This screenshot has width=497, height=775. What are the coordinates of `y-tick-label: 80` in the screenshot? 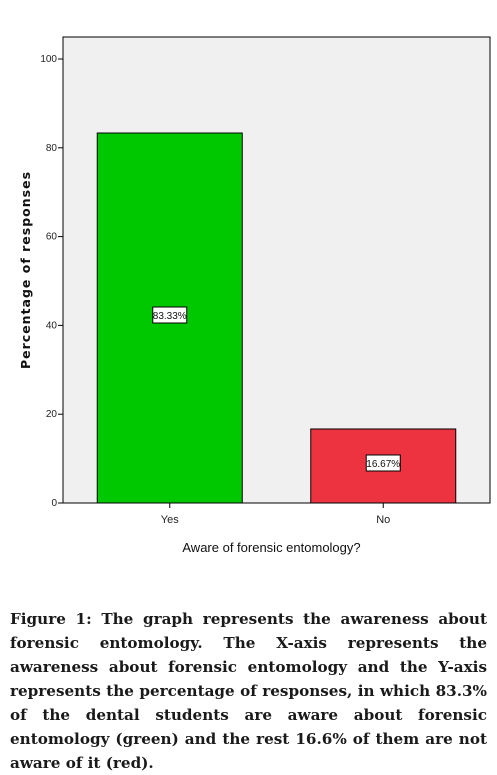 It's located at (52, 148).